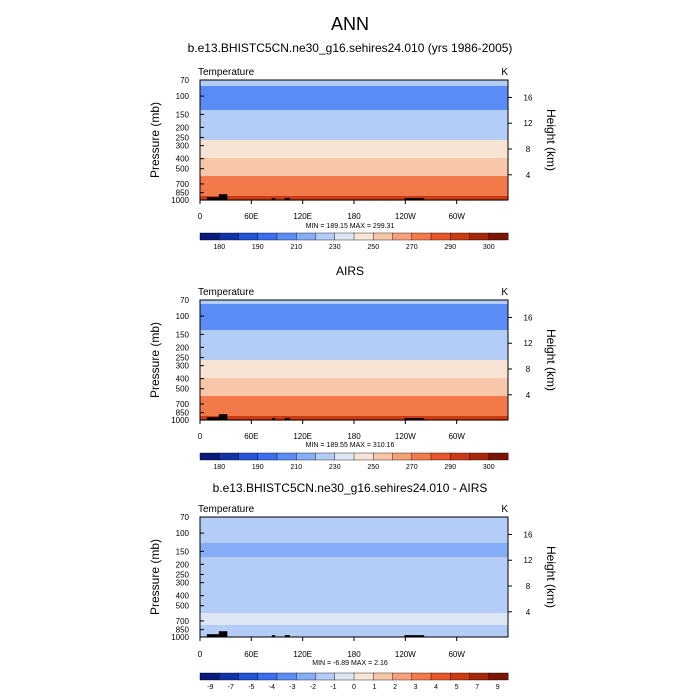  Describe the element at coordinates (183, 551) in the screenshot. I see `y-tick-label: 150` at that location.